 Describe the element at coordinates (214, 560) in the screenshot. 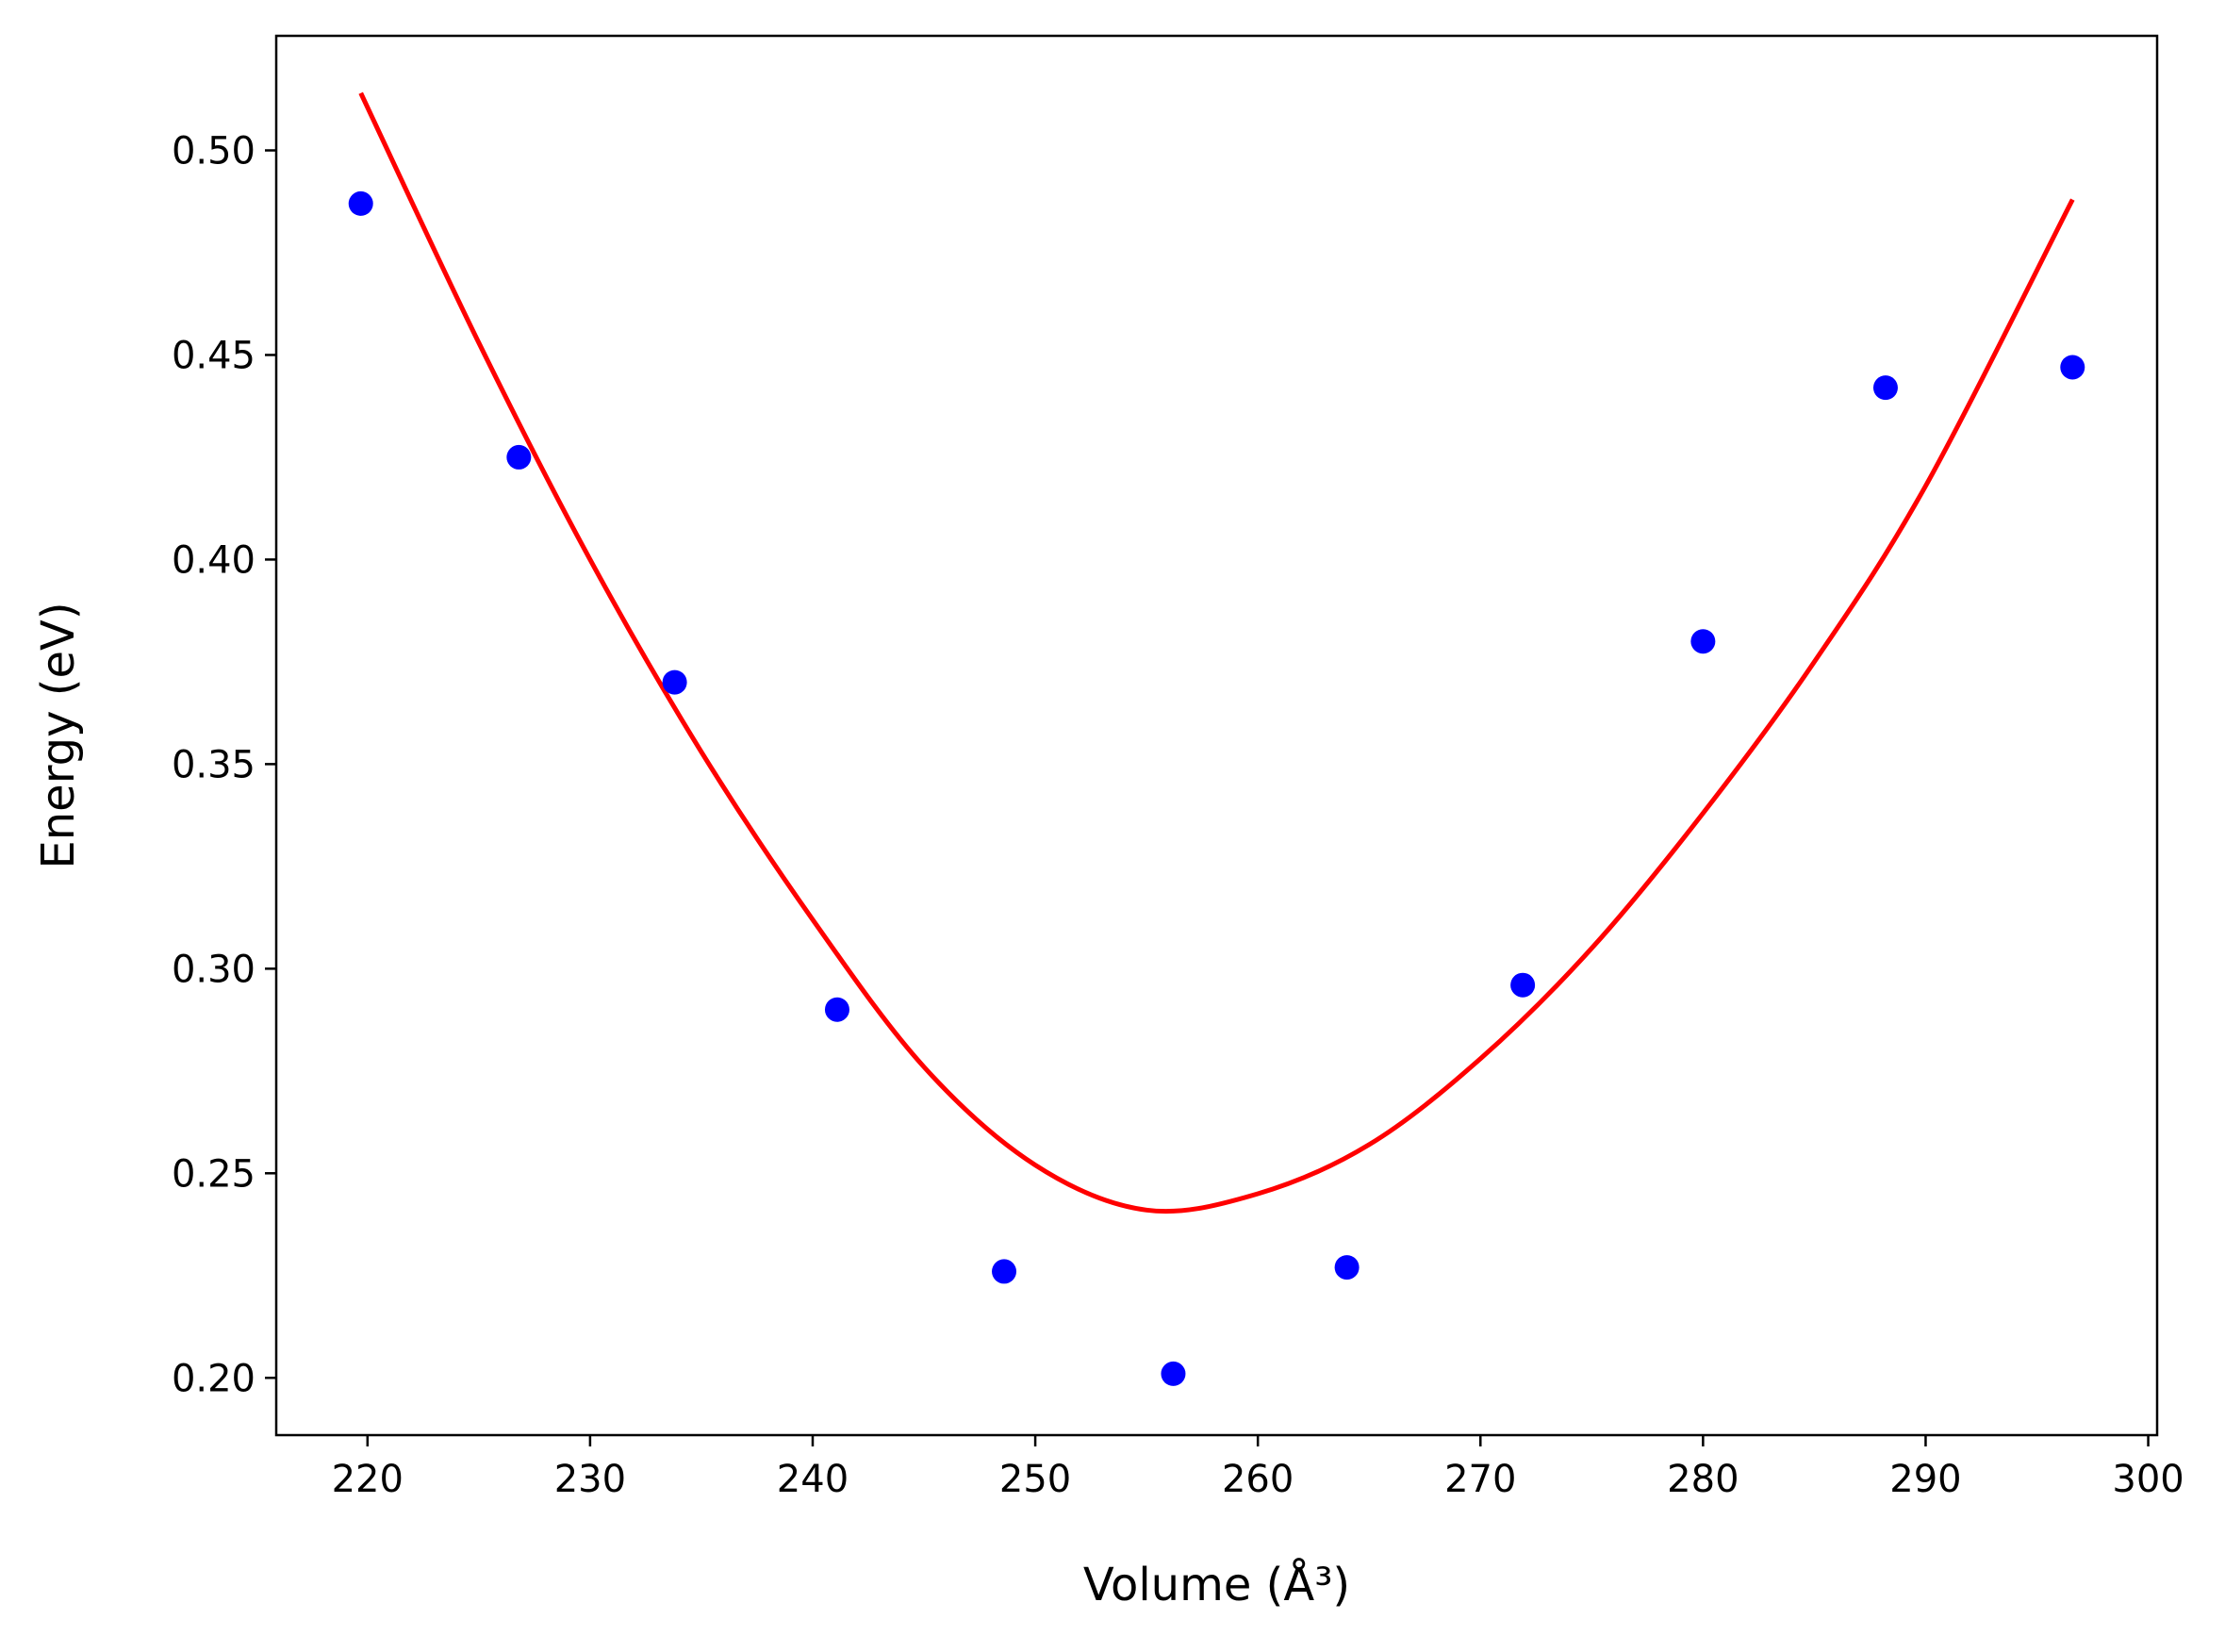

I see `y-tick-label: 0.40` at that location.